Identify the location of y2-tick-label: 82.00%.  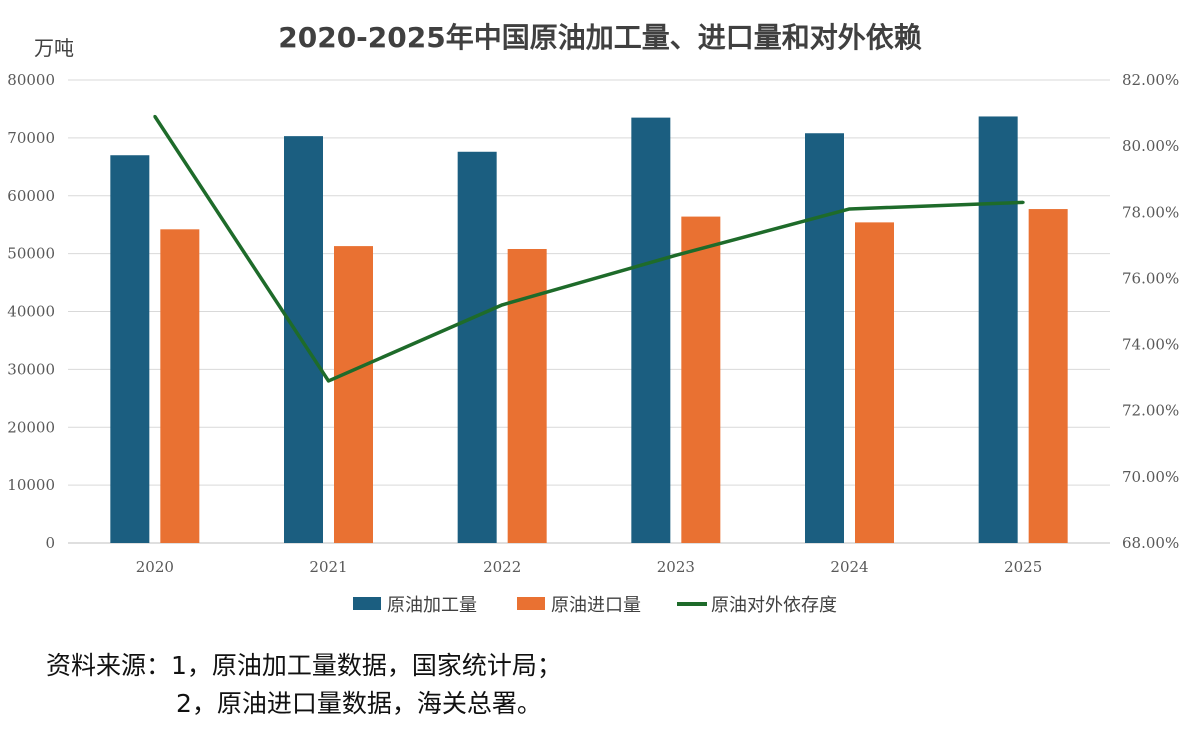
(1150, 80).